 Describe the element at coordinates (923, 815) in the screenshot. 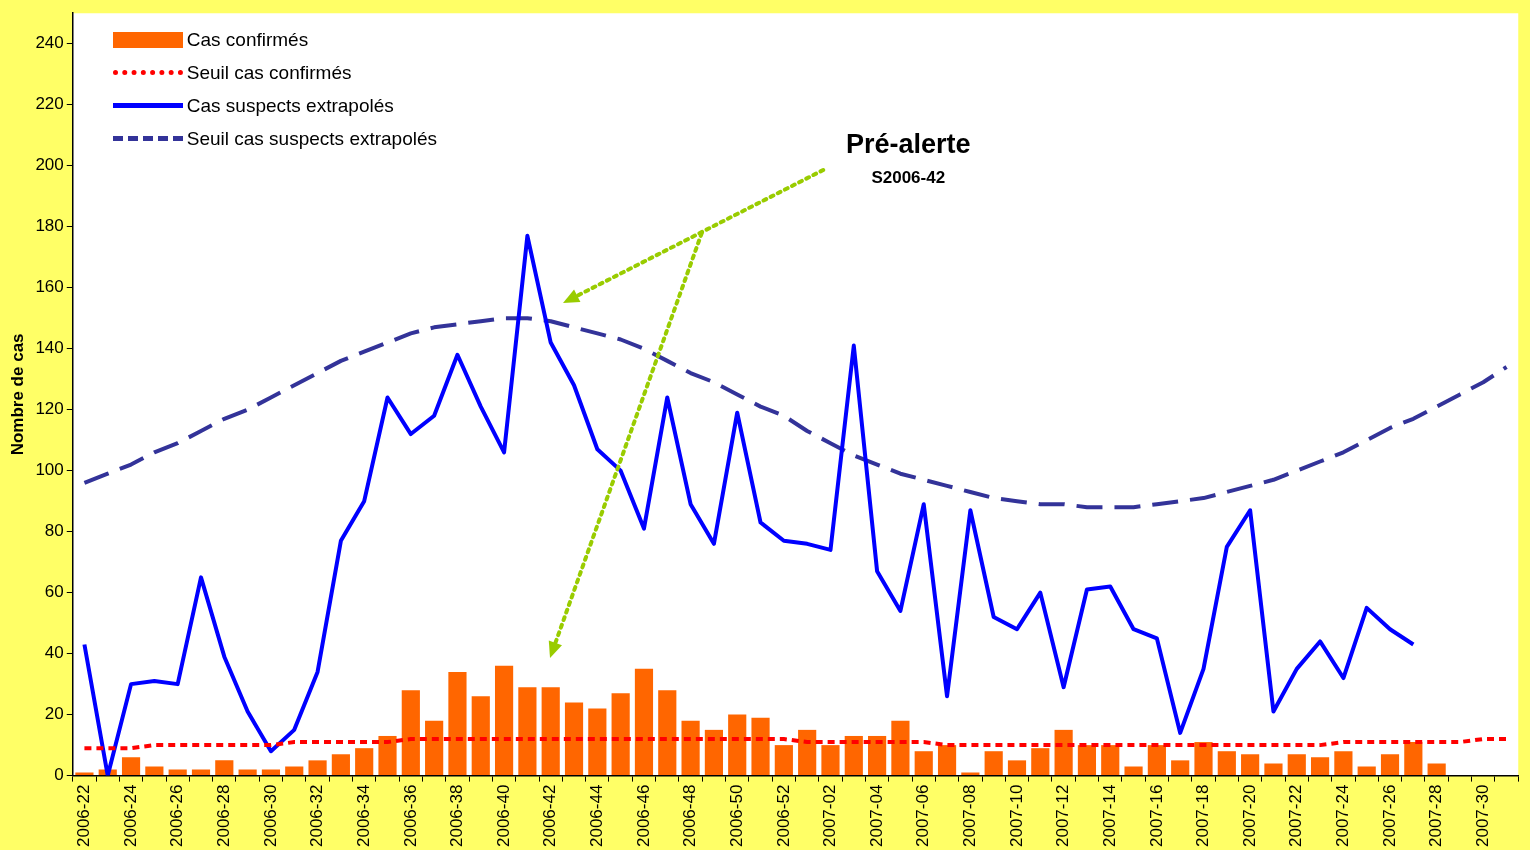

I see `x-tick-label: 2007-06` at that location.